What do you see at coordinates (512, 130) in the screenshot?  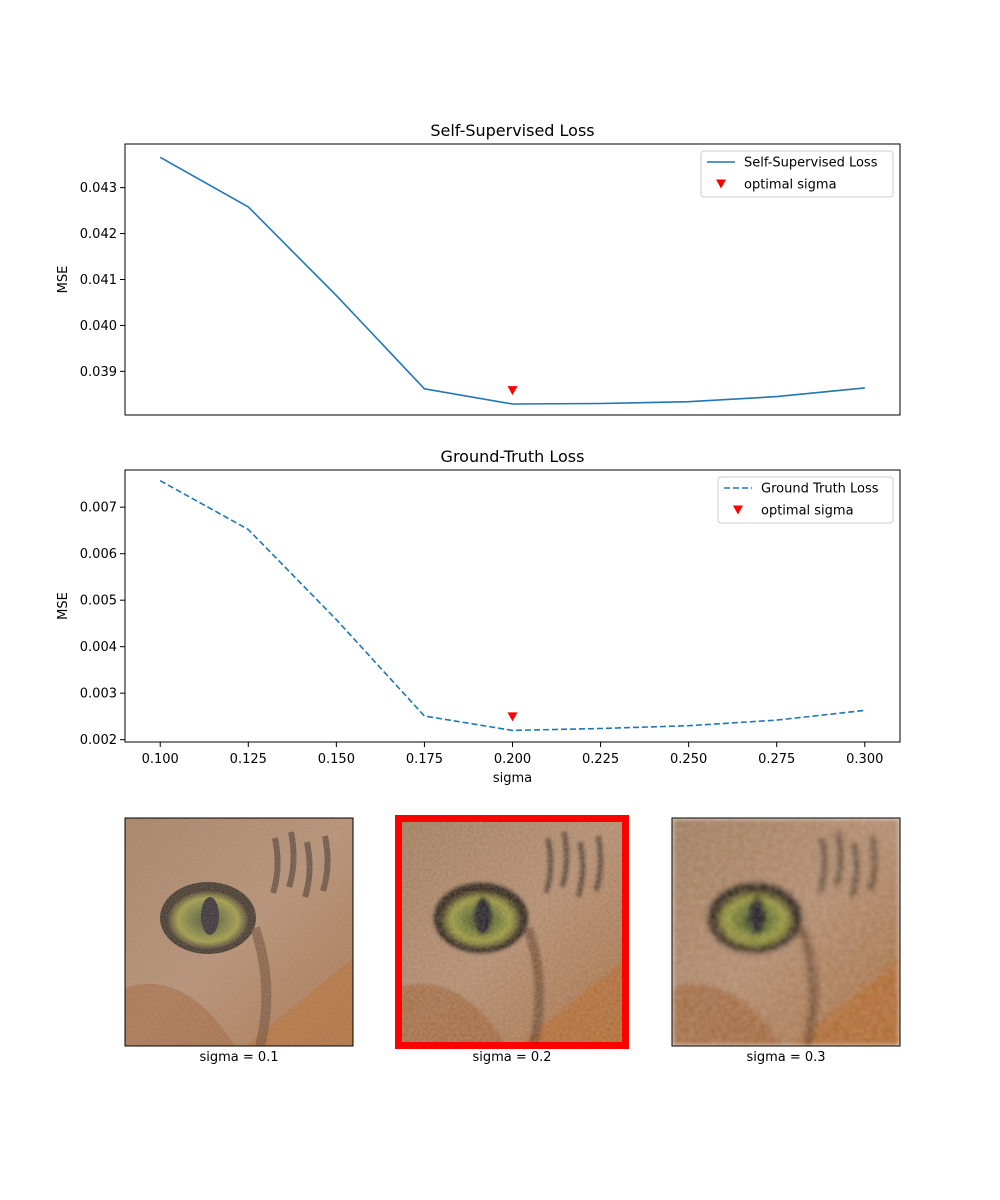 I see `chart-title: Self-Supervised Loss` at bounding box center [512, 130].